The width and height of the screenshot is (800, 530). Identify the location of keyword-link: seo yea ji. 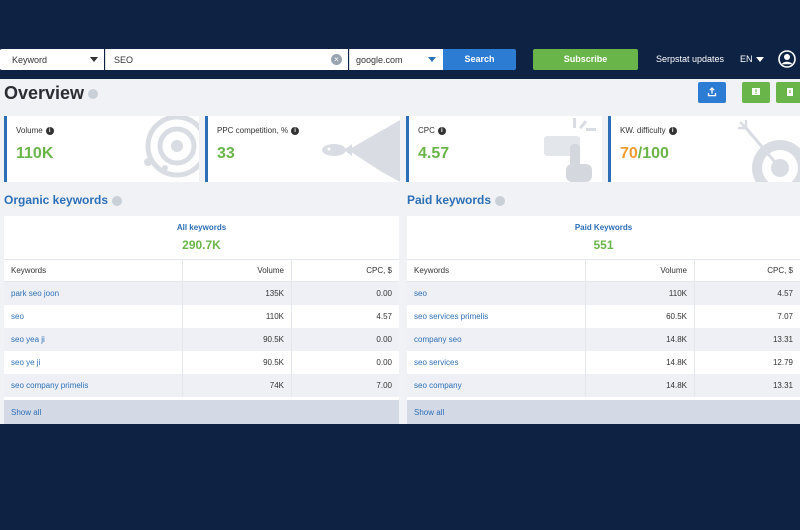
(93, 339).